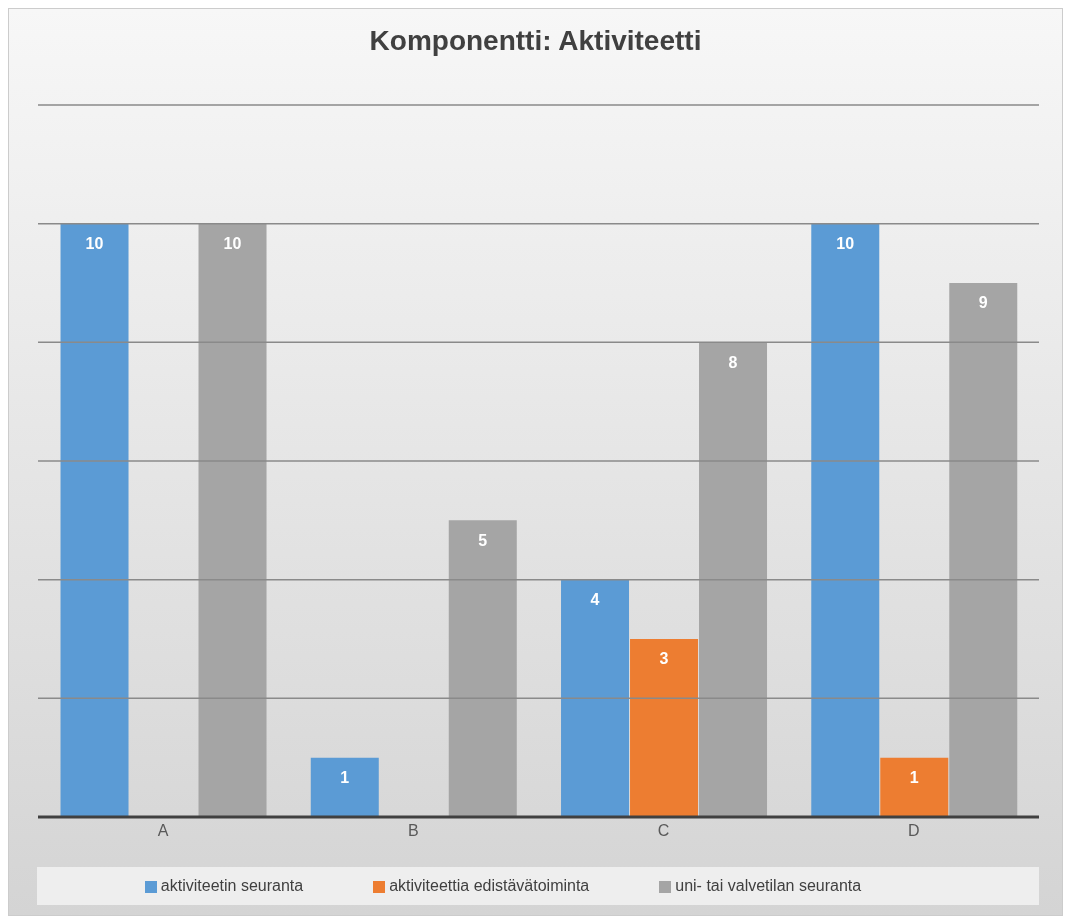 The width and height of the screenshot is (1071, 924). Describe the element at coordinates (163, 831) in the screenshot. I see `x-tick-label: A` at that location.